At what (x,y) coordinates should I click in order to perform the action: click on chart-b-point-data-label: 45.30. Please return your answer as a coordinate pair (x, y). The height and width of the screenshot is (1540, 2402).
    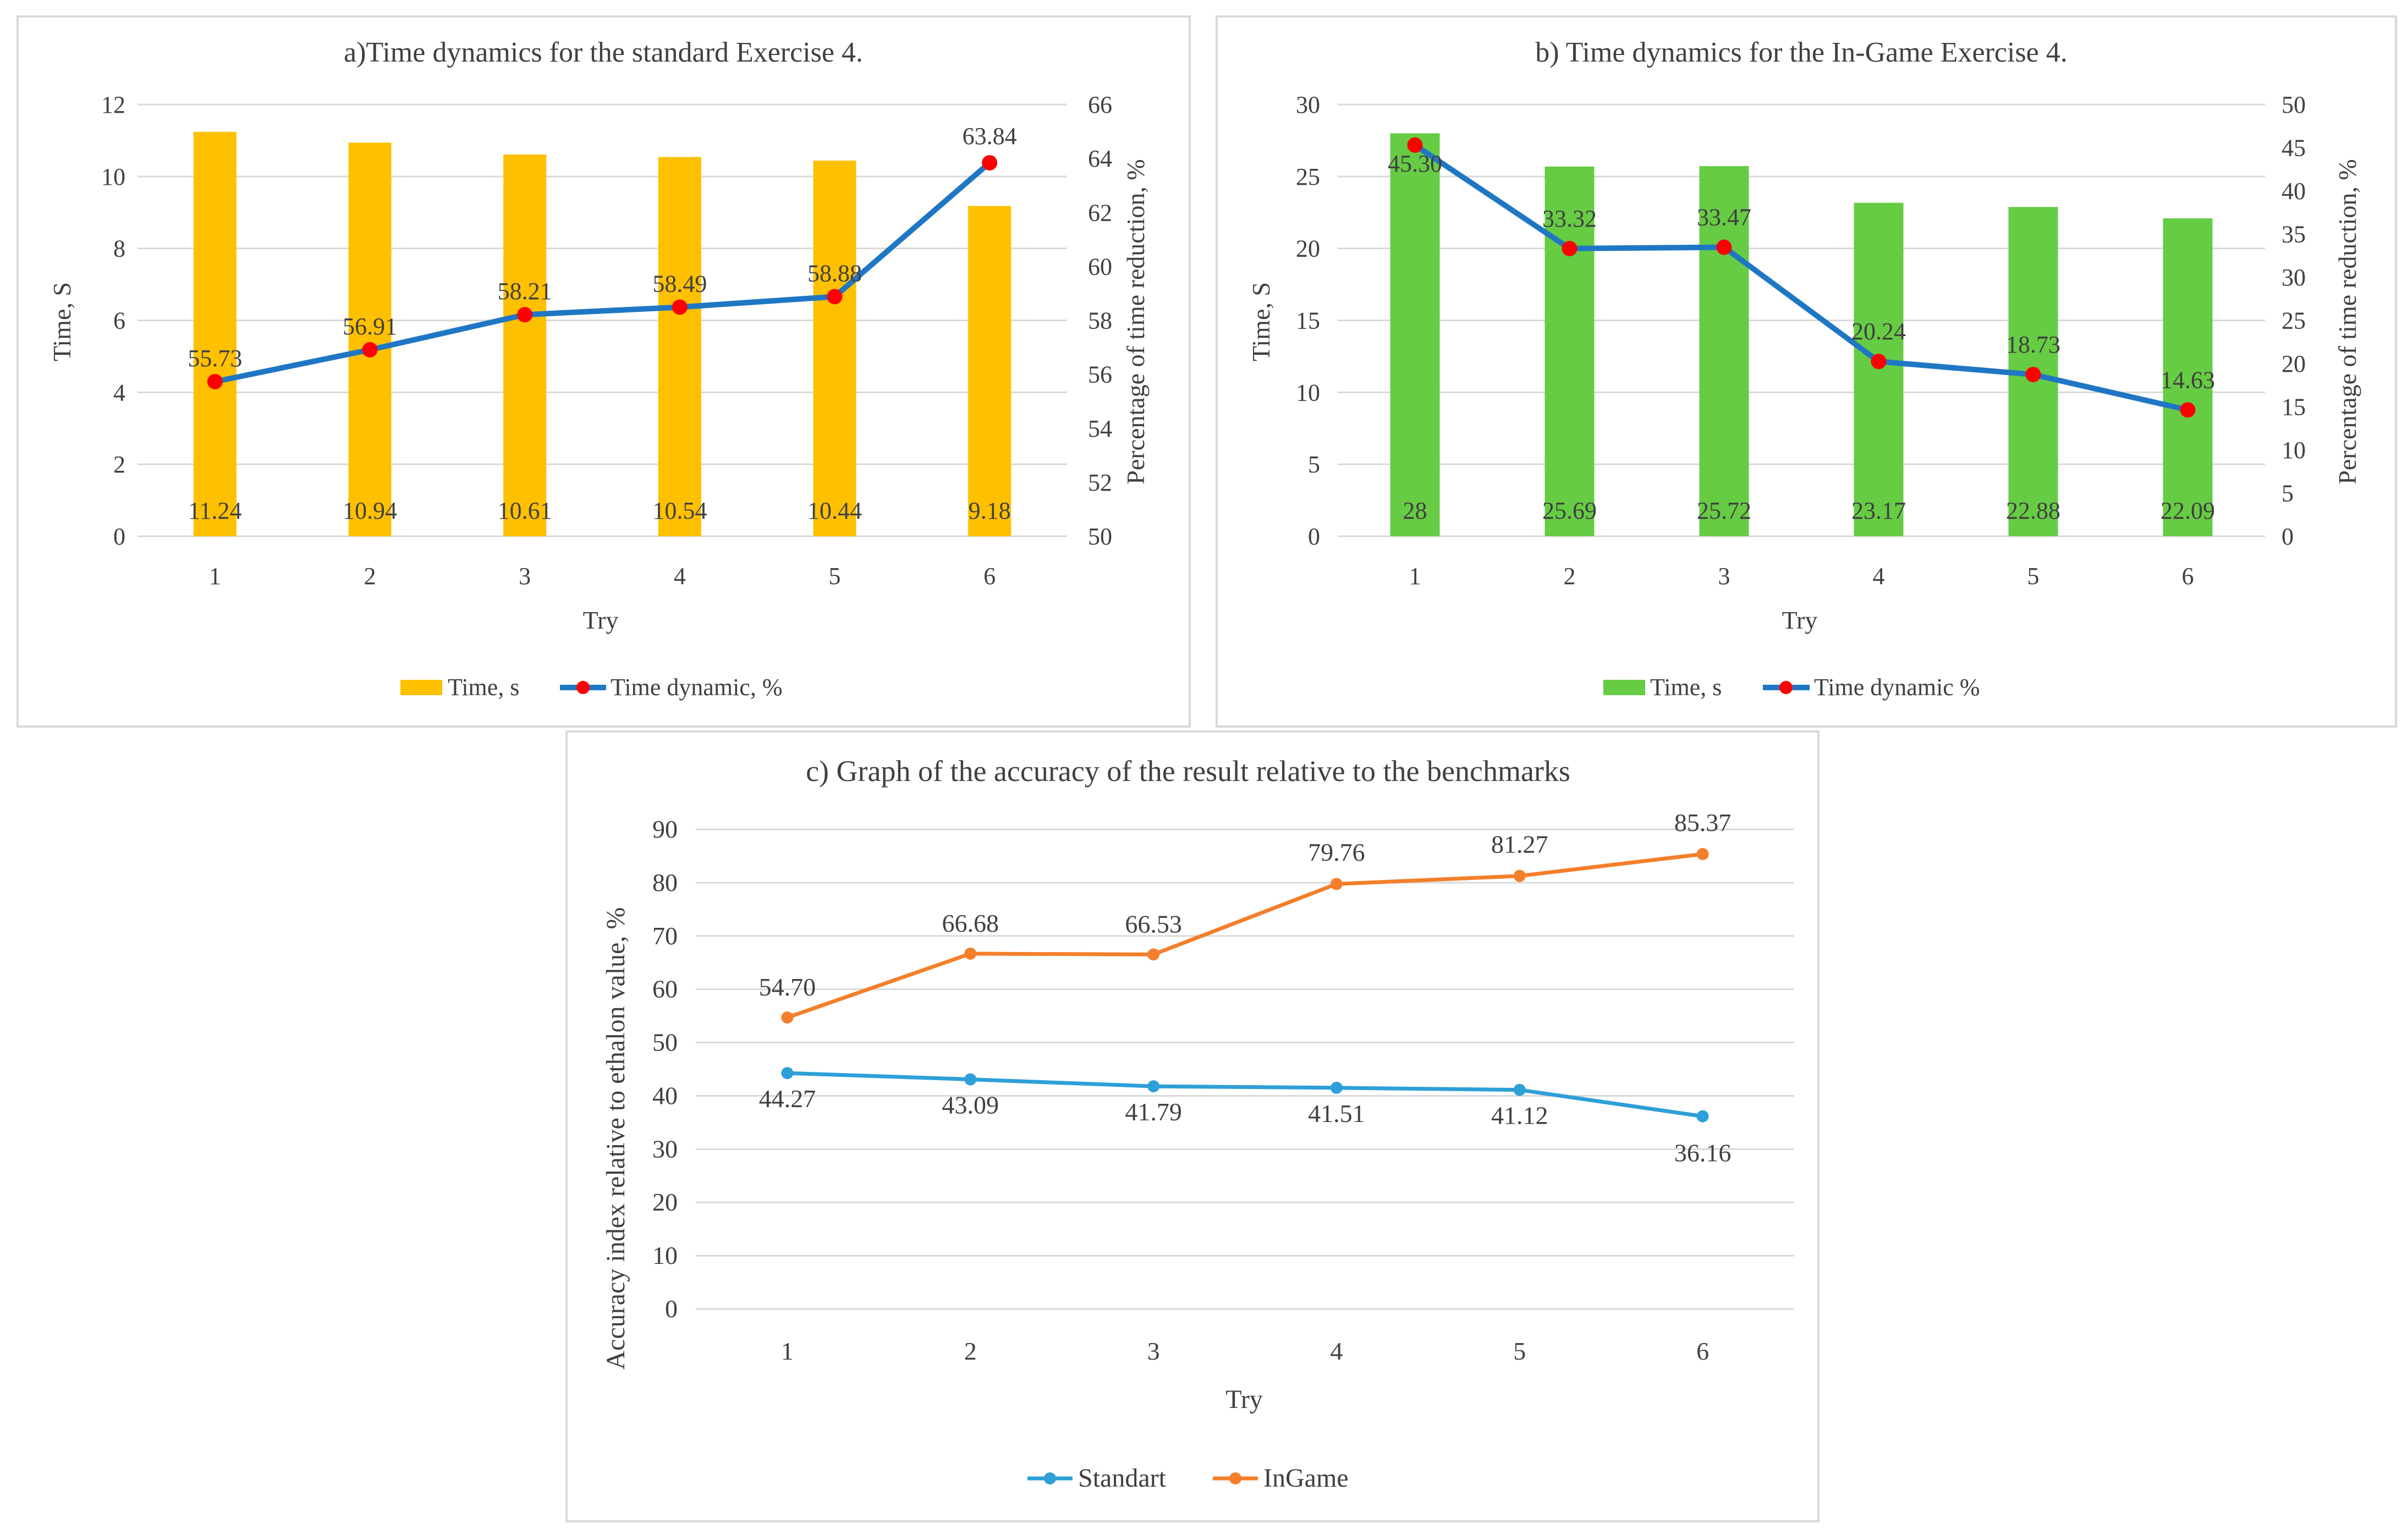
    Looking at the image, I should click on (1415, 163).